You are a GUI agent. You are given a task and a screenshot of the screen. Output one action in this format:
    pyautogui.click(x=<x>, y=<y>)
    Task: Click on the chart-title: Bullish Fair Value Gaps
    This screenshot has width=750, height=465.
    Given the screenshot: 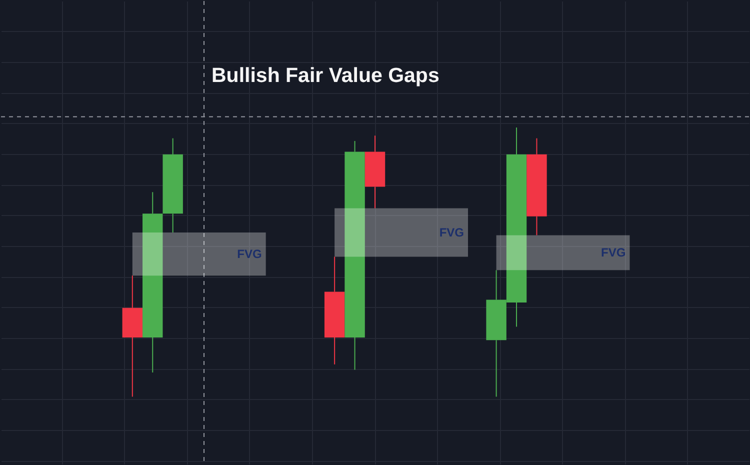 What is the action you would take?
    pyautogui.click(x=326, y=75)
    